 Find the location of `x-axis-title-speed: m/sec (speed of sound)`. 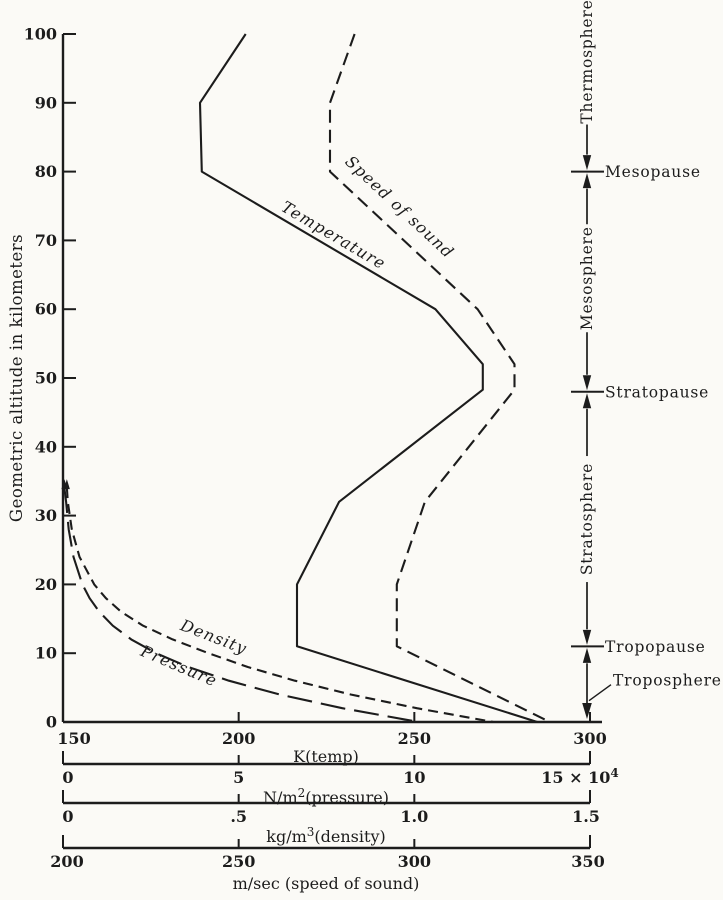

x-axis-title-speed: m/sec (speed of sound) is located at coordinates (326, 883).